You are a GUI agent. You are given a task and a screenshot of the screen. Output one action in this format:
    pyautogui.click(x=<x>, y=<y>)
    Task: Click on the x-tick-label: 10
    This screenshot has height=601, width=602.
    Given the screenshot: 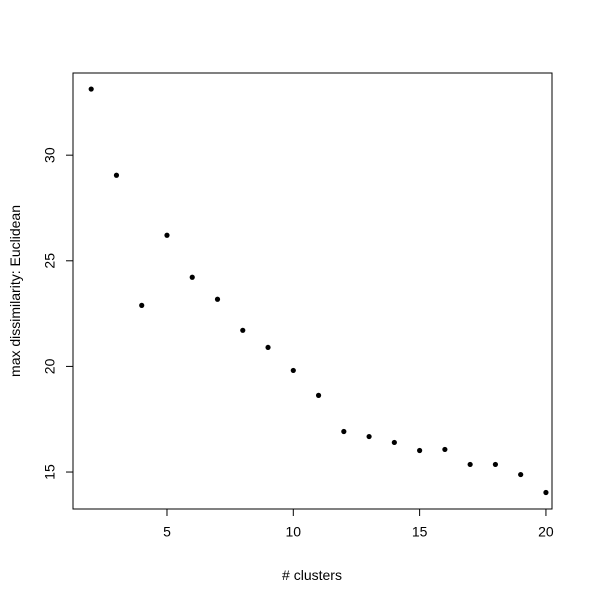 What is the action you would take?
    pyautogui.click(x=294, y=532)
    